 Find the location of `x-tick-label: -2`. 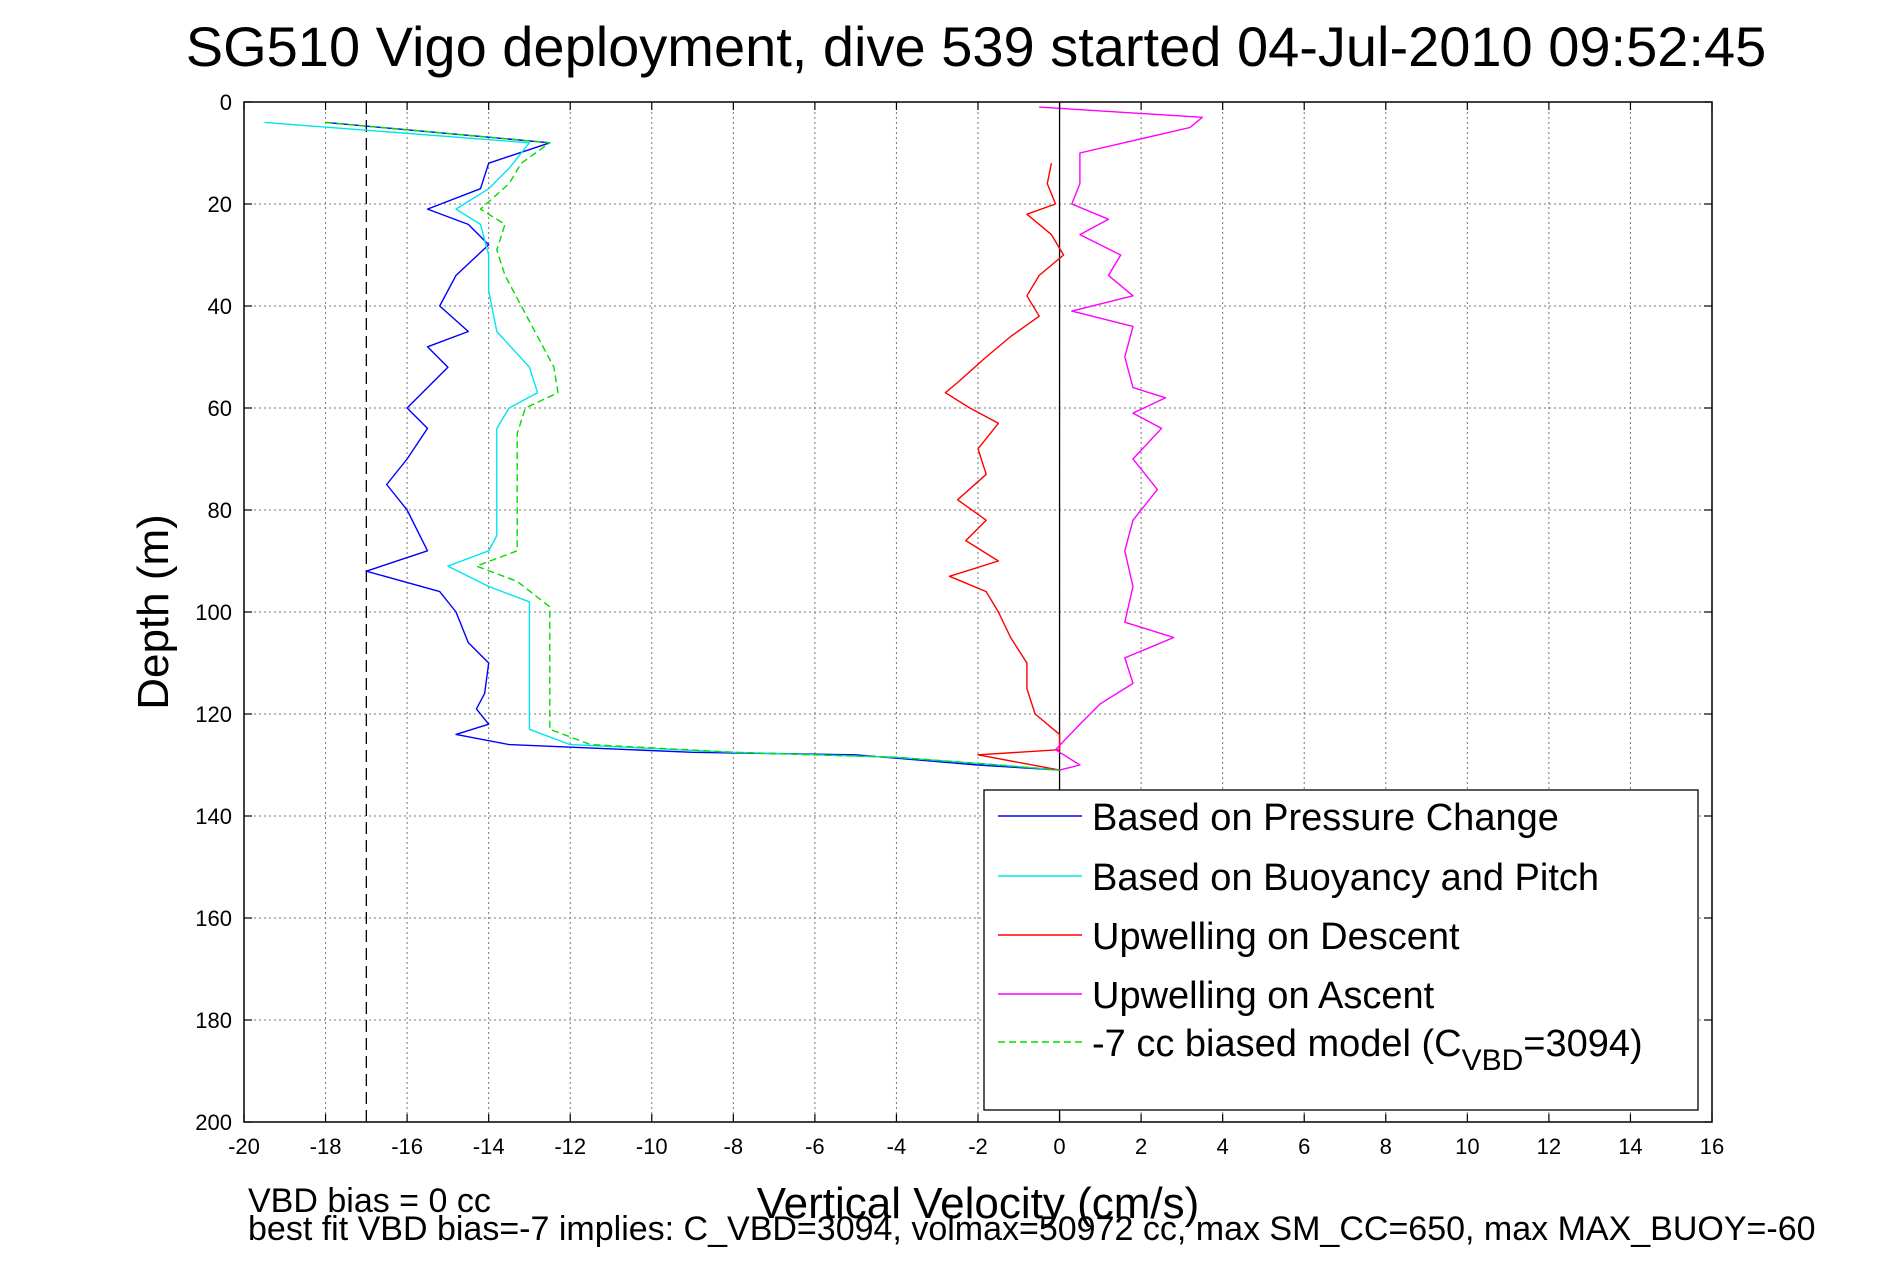

x-tick-label: -2 is located at coordinates (978, 1146).